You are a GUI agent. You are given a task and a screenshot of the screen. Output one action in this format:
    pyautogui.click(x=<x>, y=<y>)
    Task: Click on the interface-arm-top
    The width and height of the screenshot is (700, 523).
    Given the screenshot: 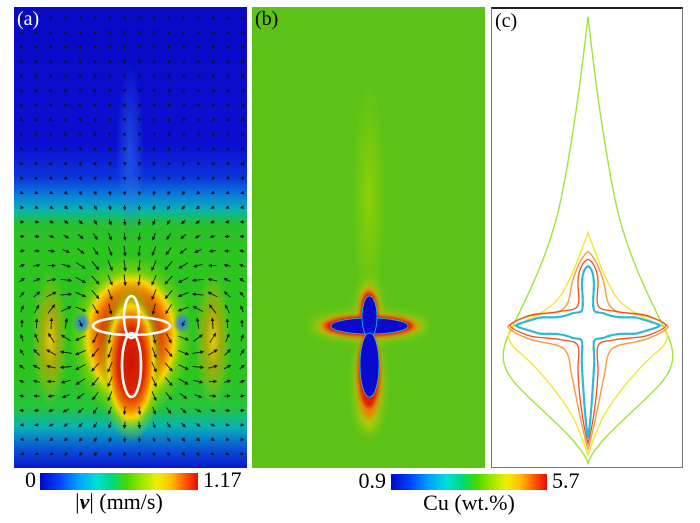 What is the action you would take?
    pyautogui.click(x=131, y=317)
    